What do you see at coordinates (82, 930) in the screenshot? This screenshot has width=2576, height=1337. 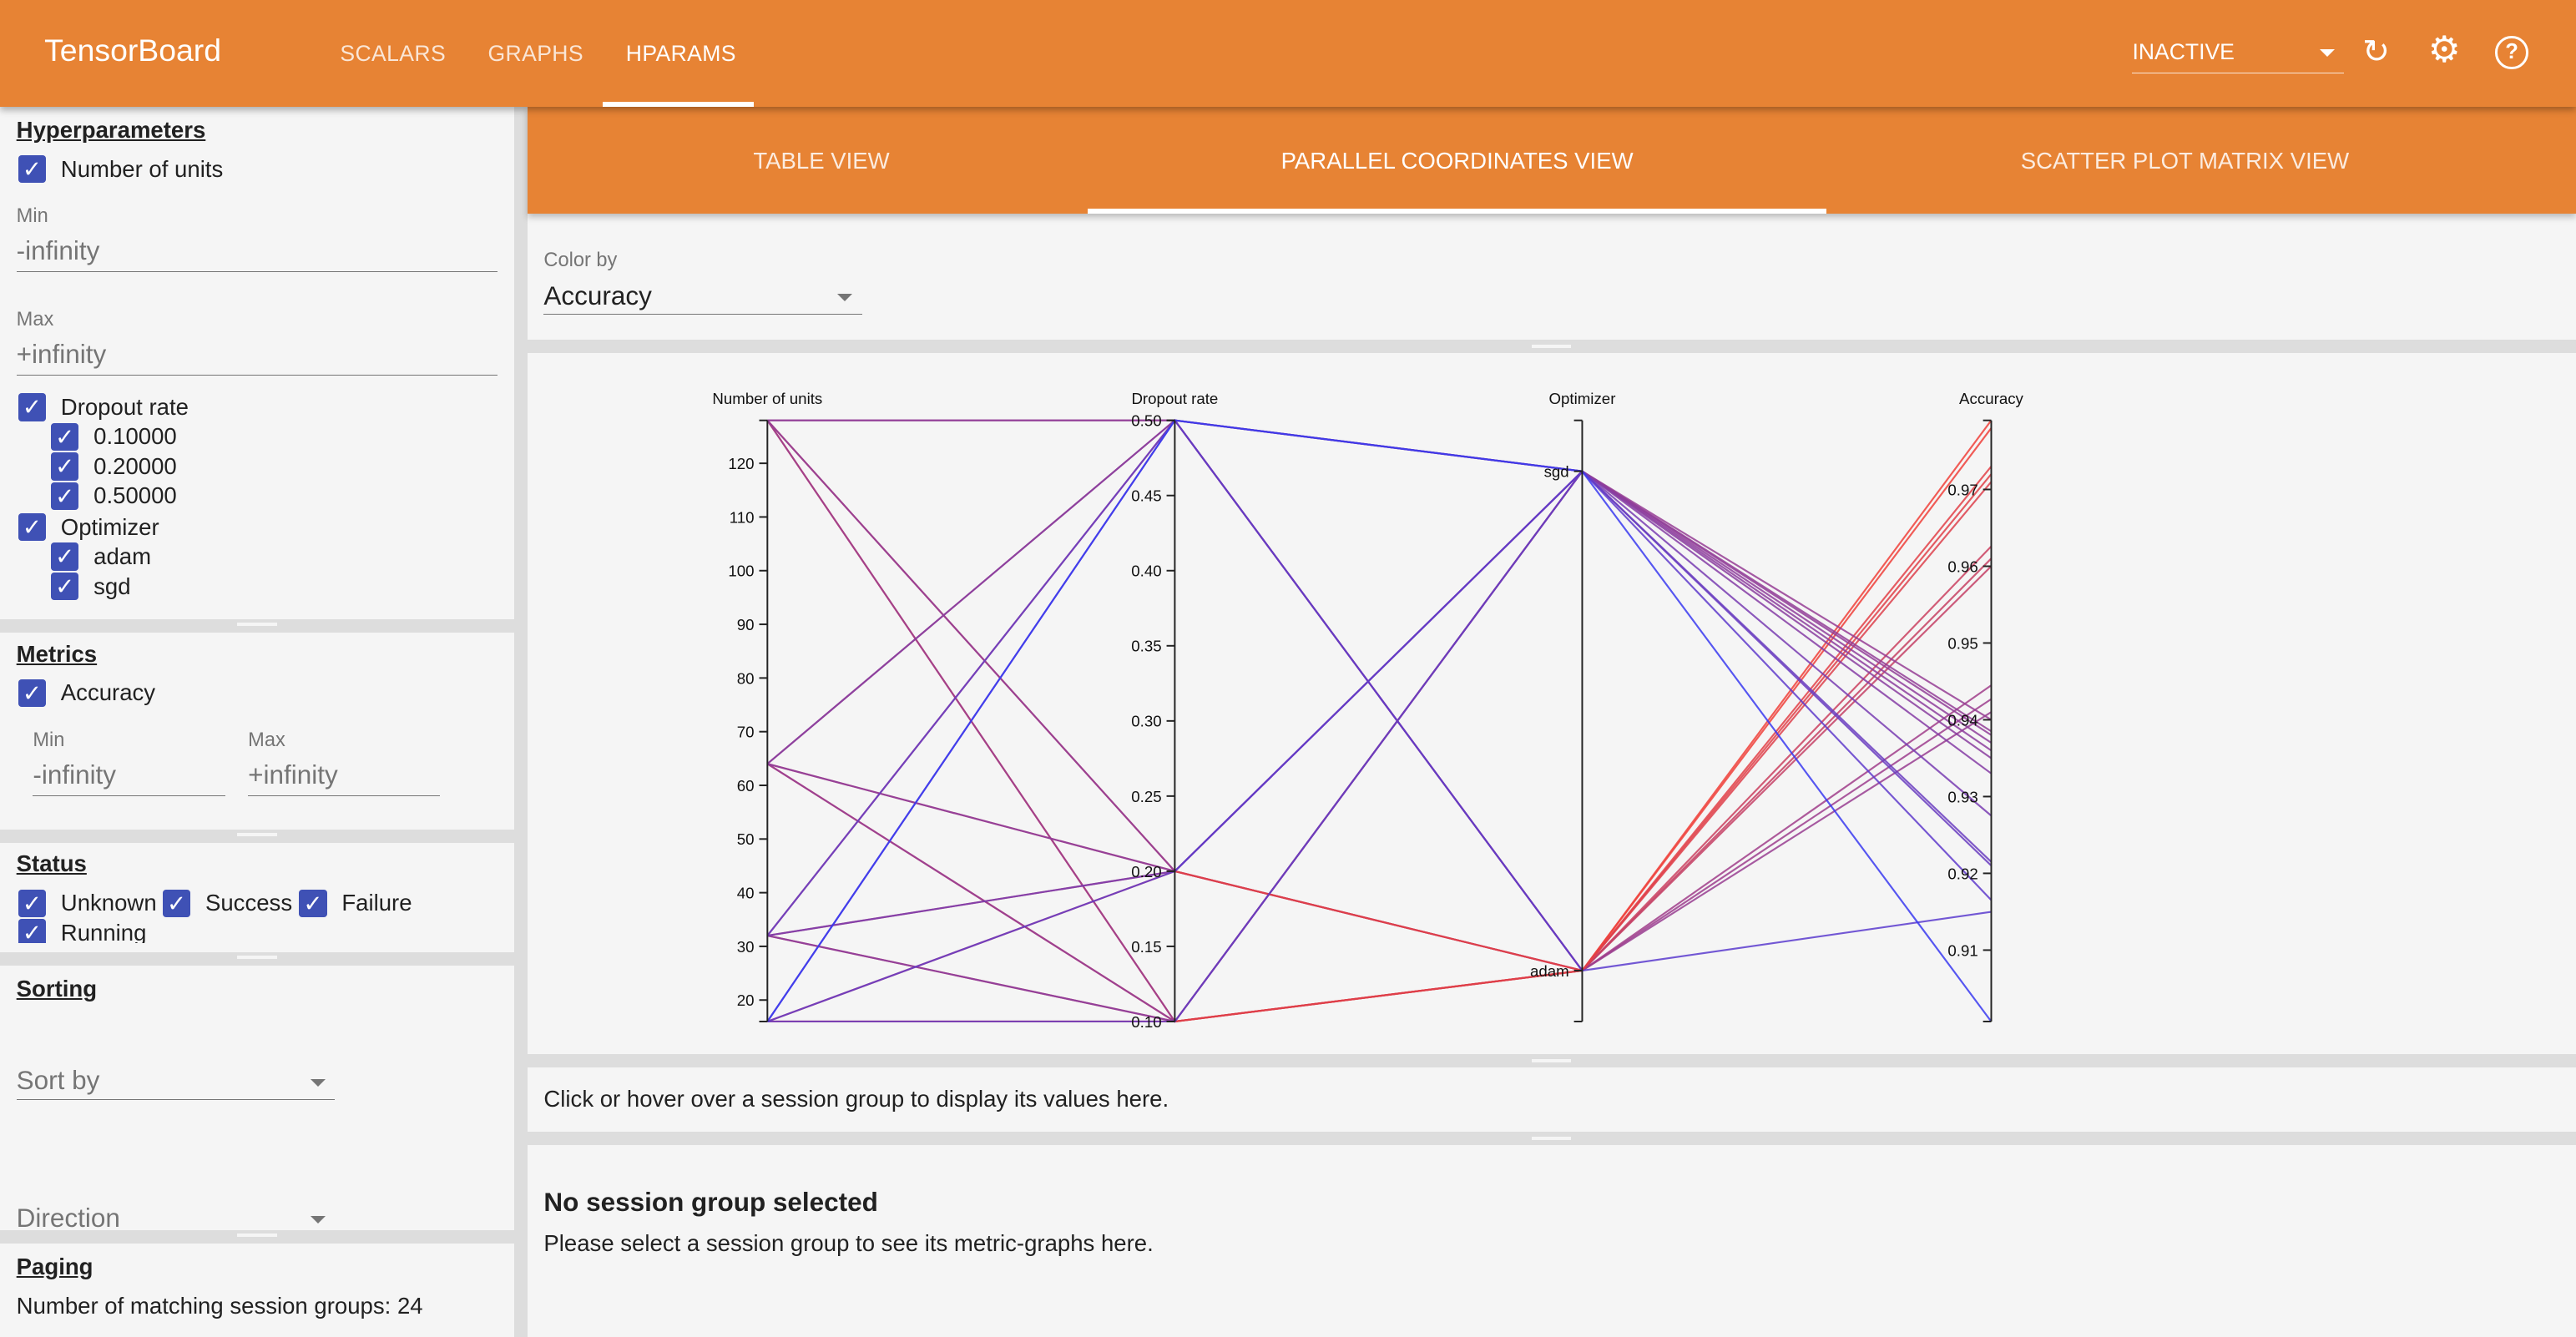 I see `checkbox-status-running: ✓ Running` at bounding box center [82, 930].